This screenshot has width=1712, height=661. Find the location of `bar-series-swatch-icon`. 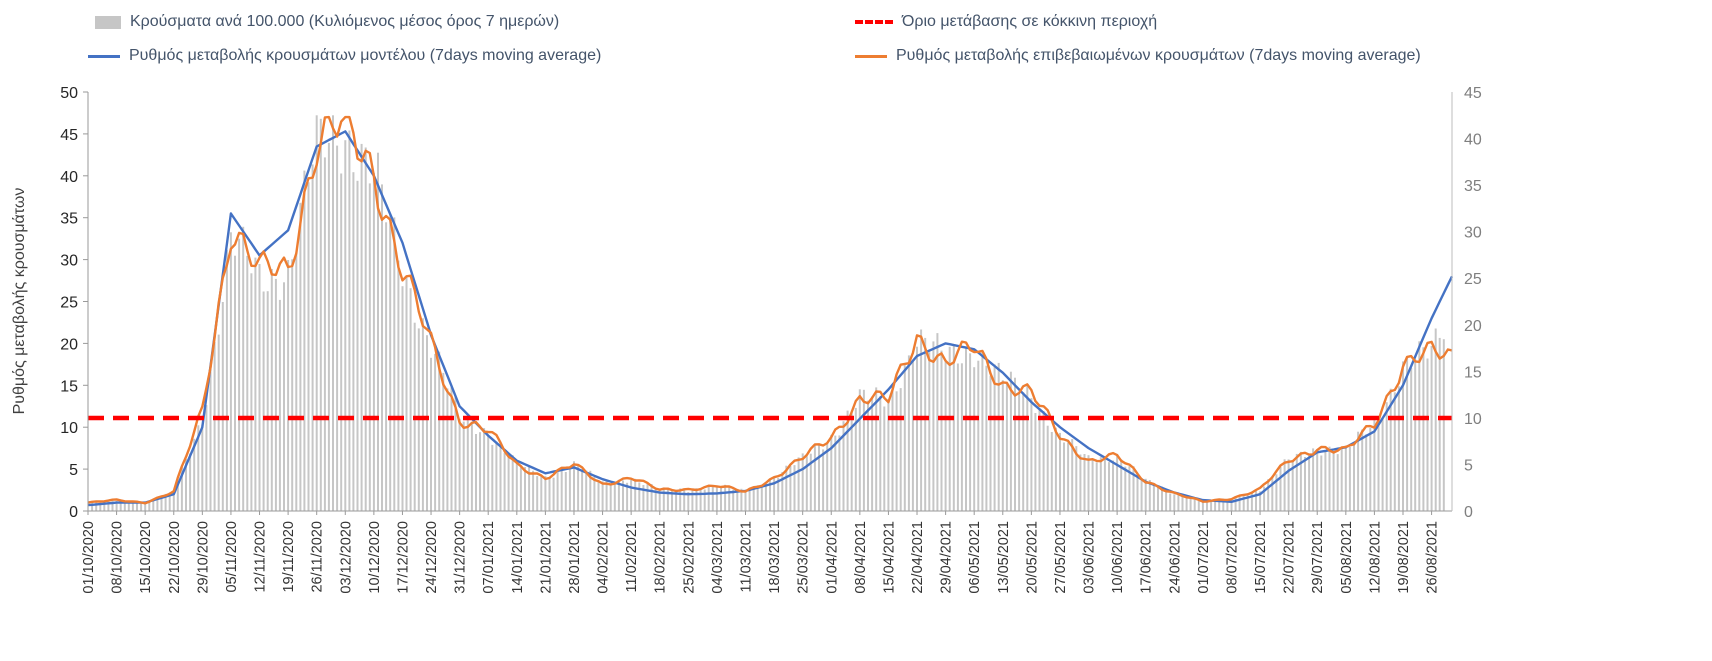

bar-series-swatch-icon is located at coordinates (108, 22).